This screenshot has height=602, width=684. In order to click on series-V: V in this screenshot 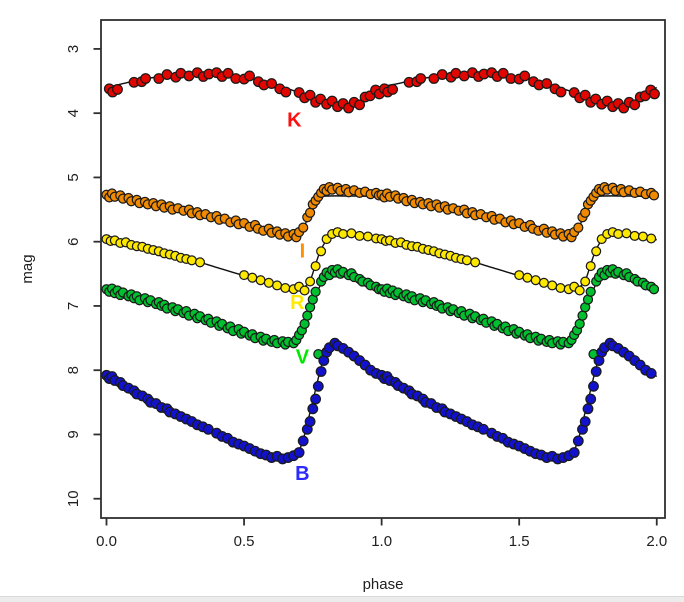, I will do `click(380, 316)`.